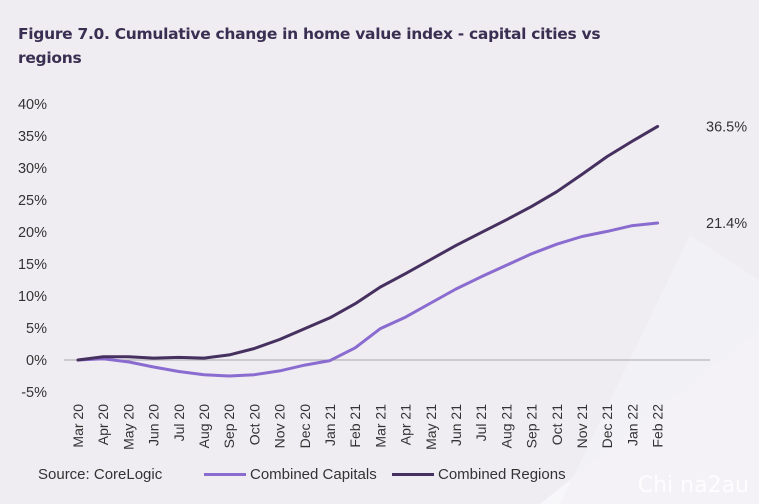 Image resolution: width=759 pixels, height=504 pixels. I want to click on y-tick-label: 0%, so click(36, 361).